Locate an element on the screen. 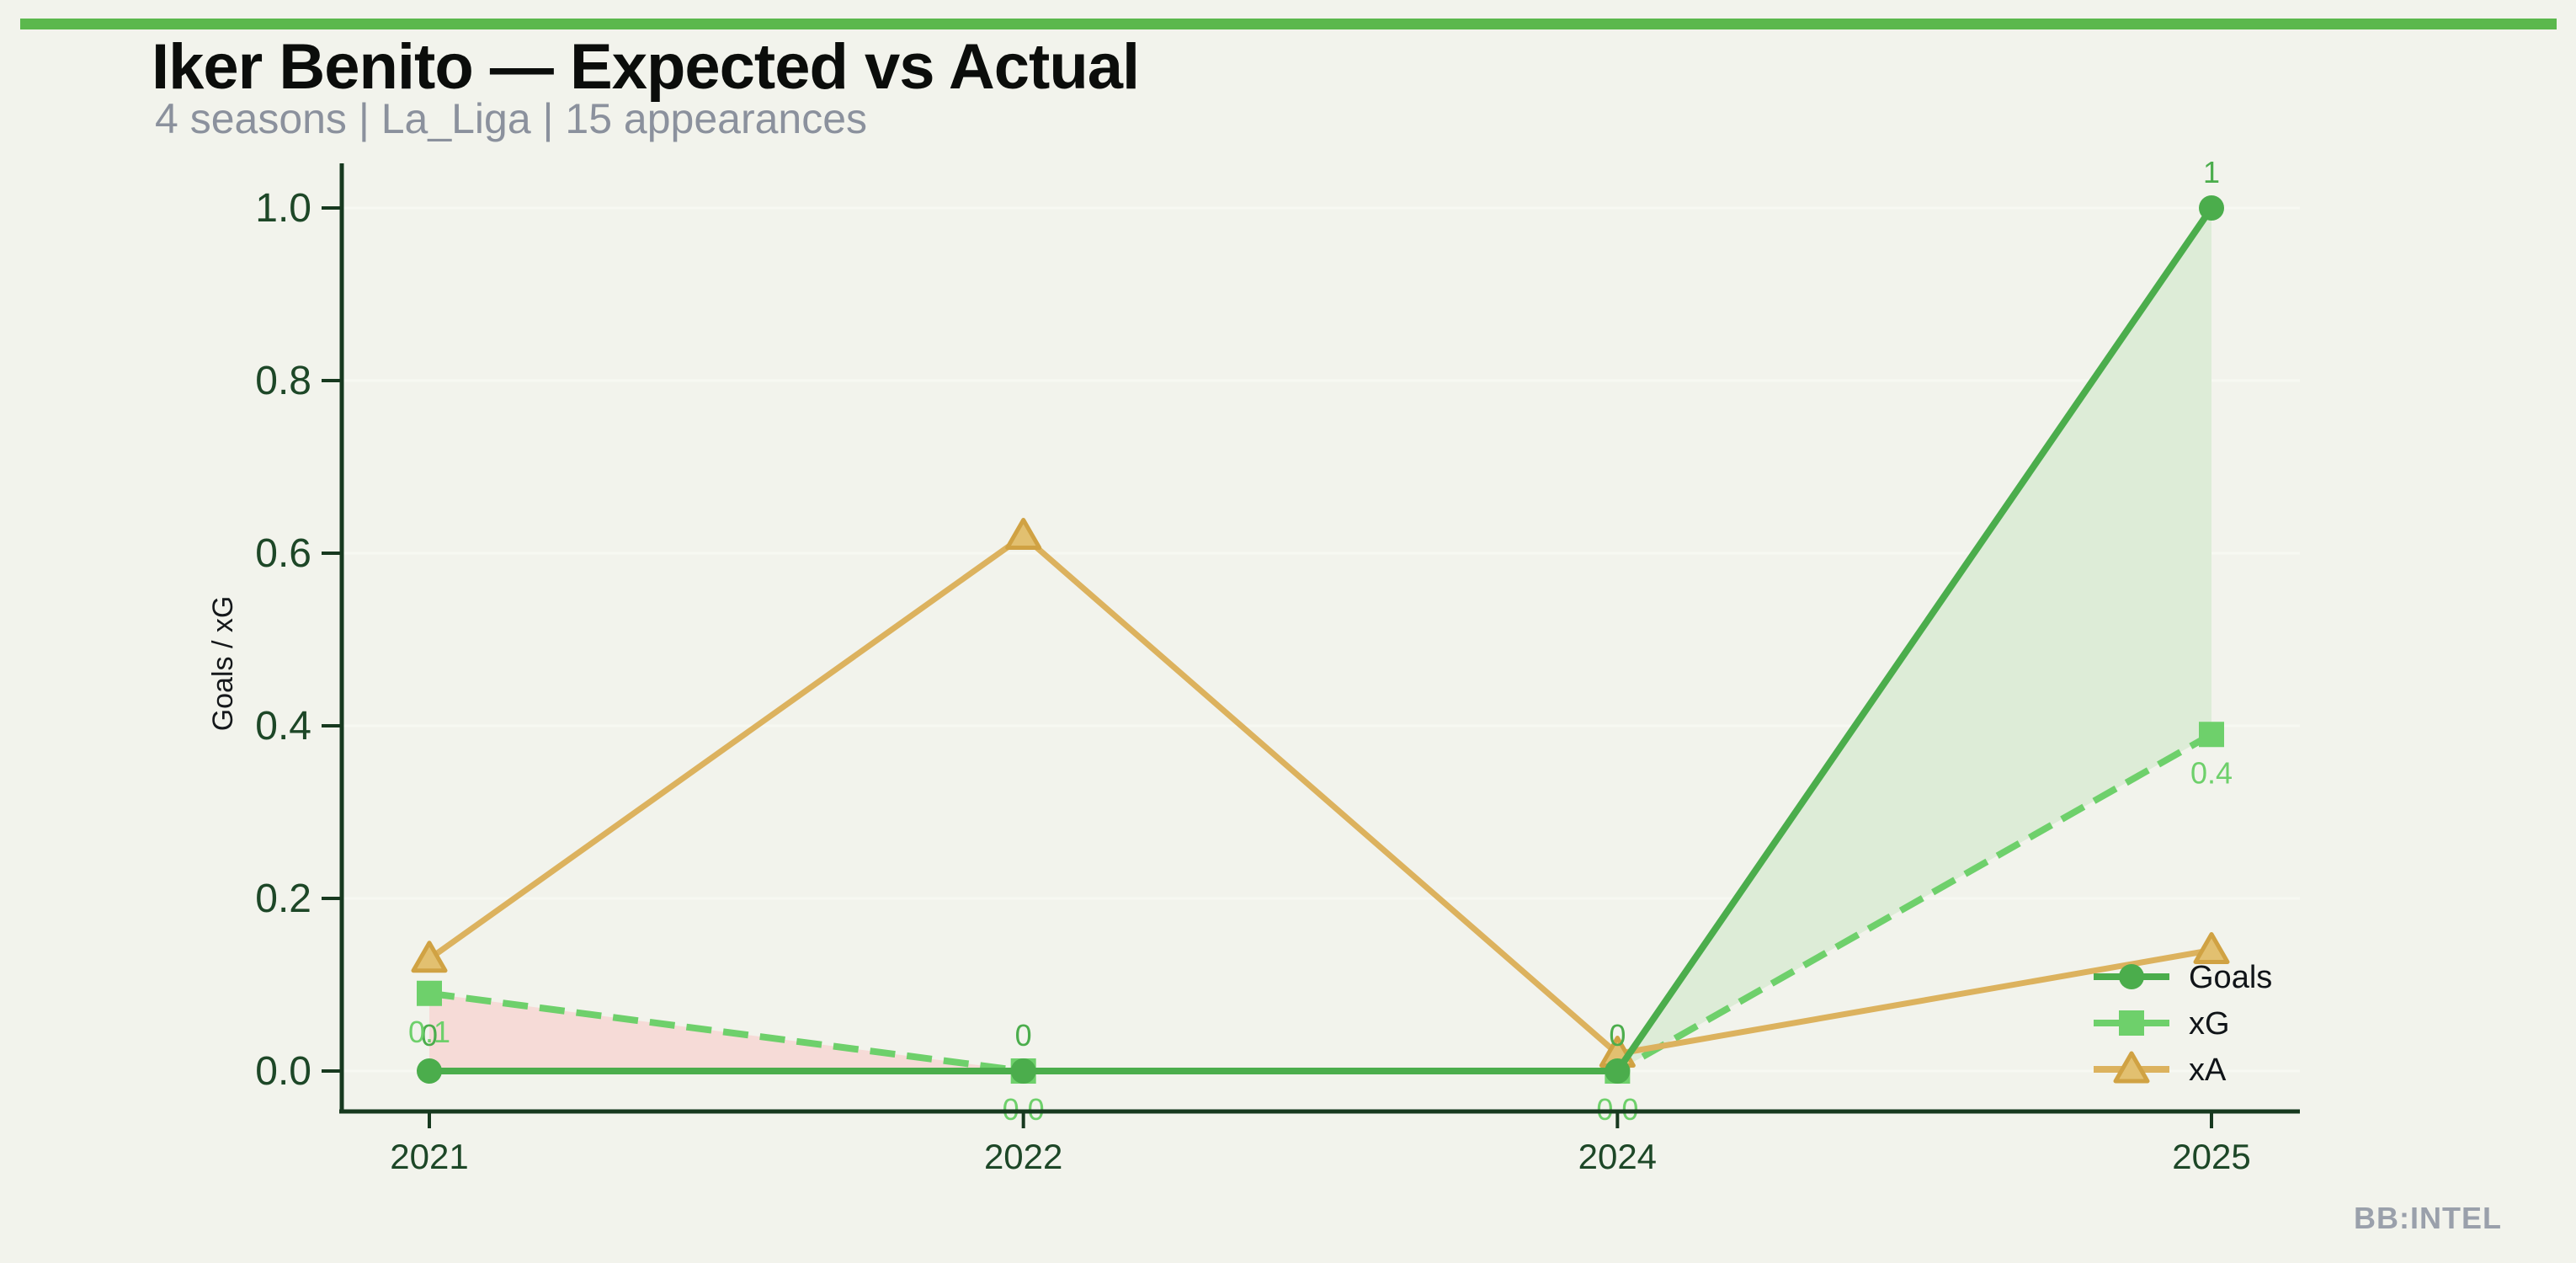 The image size is (2576, 1263). watermark-label: BB:INTEL is located at coordinates (2428, 1218).